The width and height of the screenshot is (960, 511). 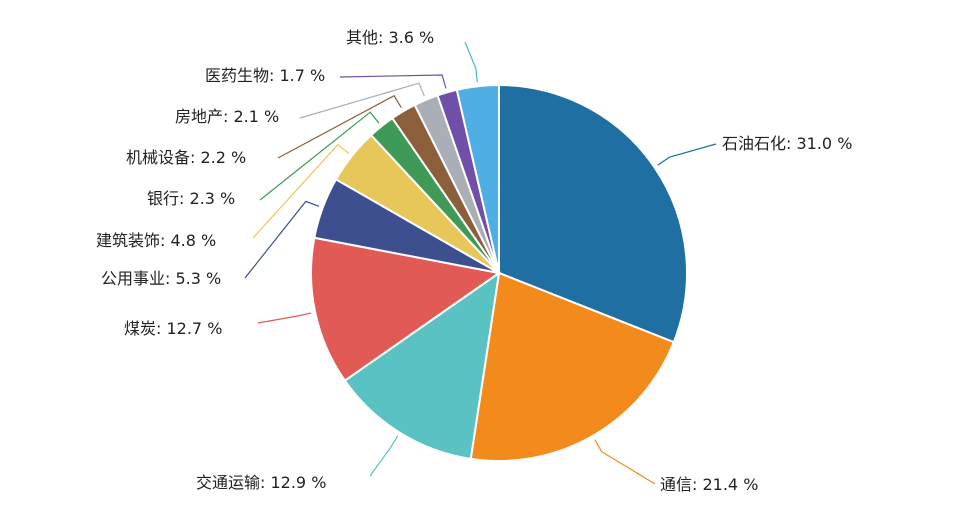 I want to click on slice-label-8: 机械设备: 2.2 %, so click(x=186, y=157).